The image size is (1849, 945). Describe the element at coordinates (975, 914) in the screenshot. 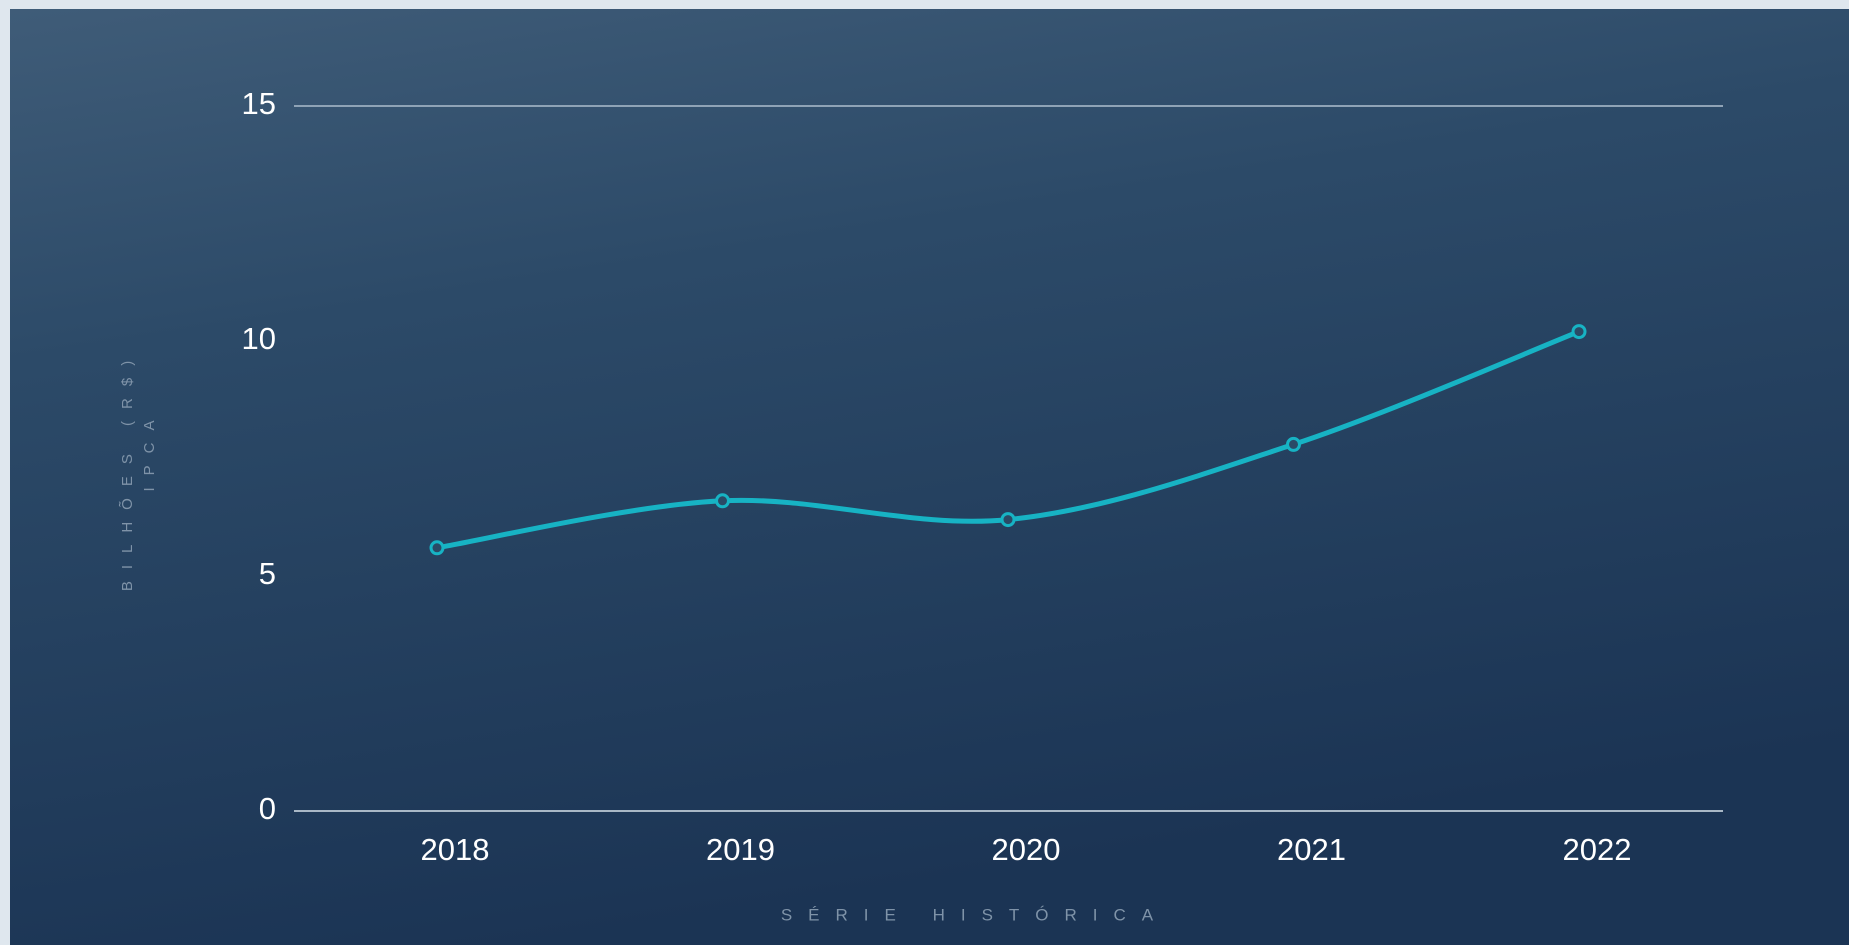

I see `x-axis-title: SÉRIE HISTÓRICA` at that location.